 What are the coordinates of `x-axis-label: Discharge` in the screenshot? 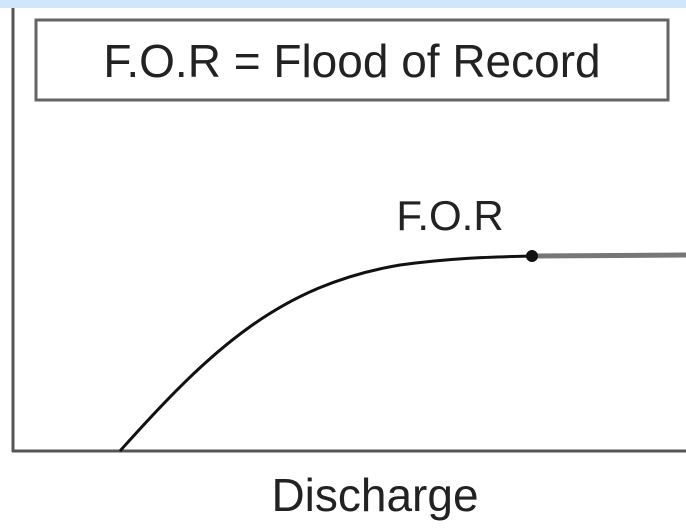 It's located at (374, 495).